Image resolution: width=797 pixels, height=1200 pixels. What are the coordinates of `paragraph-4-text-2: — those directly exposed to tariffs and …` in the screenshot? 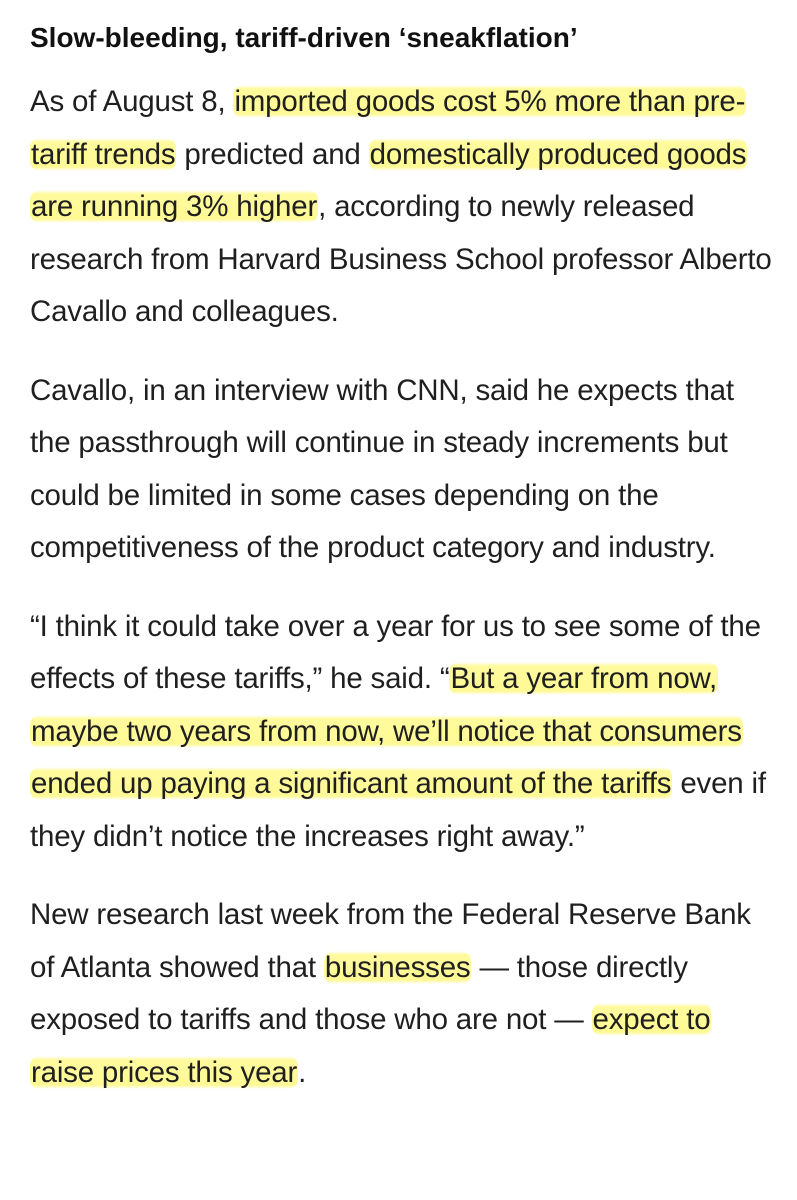 It's located at (359, 993).